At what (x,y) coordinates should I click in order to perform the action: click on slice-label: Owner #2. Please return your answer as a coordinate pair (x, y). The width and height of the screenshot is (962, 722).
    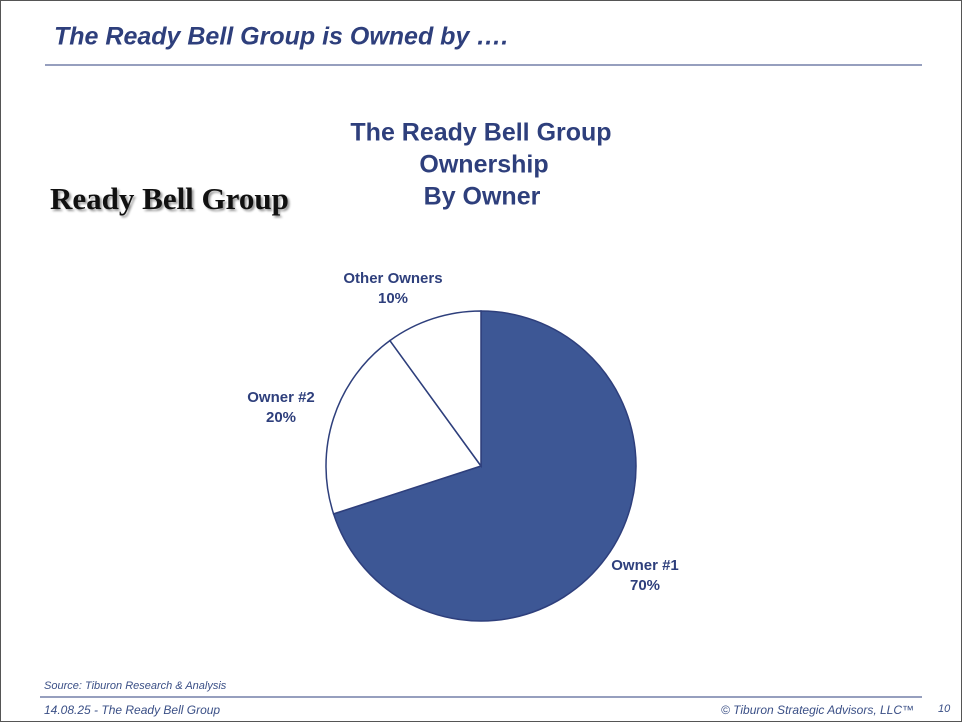
    Looking at the image, I should click on (281, 397).